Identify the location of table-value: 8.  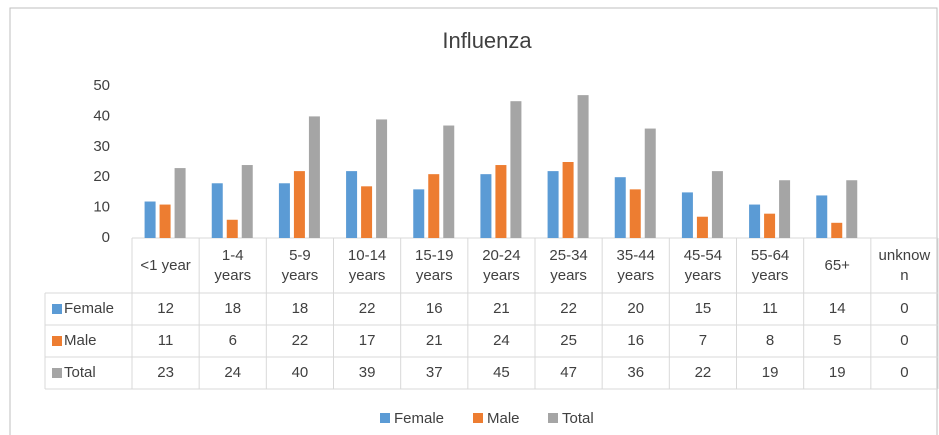
(770, 340).